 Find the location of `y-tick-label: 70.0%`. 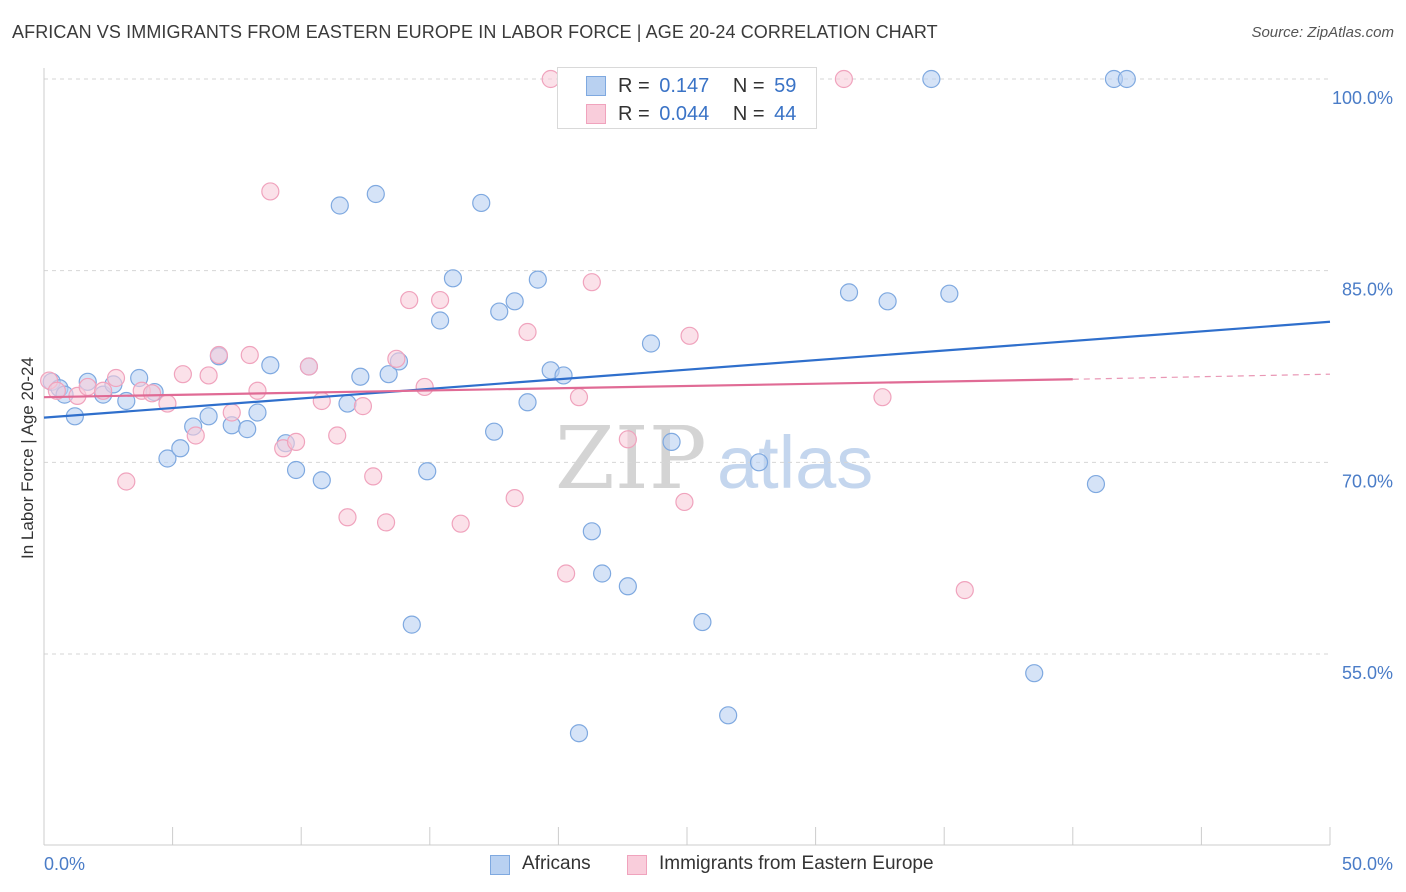

y-tick-label: 70.0% is located at coordinates (1367, 481).